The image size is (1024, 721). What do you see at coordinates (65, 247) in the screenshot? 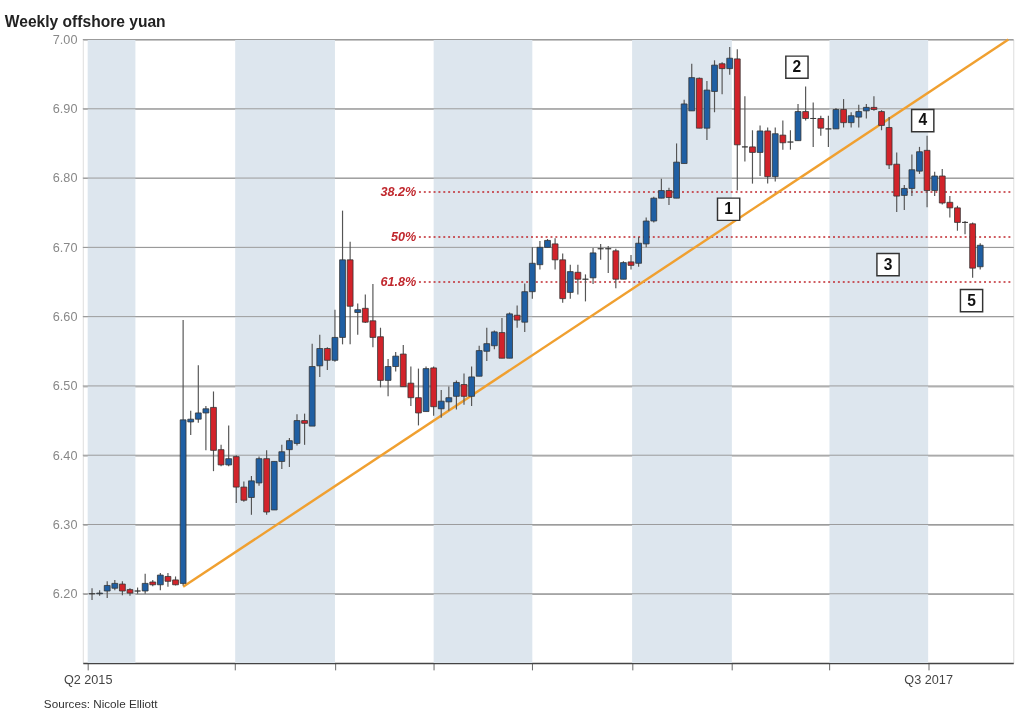
I see `y-tick-label: 6.70` at bounding box center [65, 247].